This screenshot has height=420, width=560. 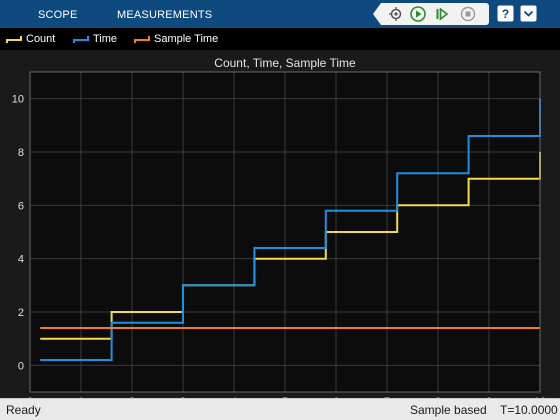 I want to click on stop-icon, so click(x=468, y=14).